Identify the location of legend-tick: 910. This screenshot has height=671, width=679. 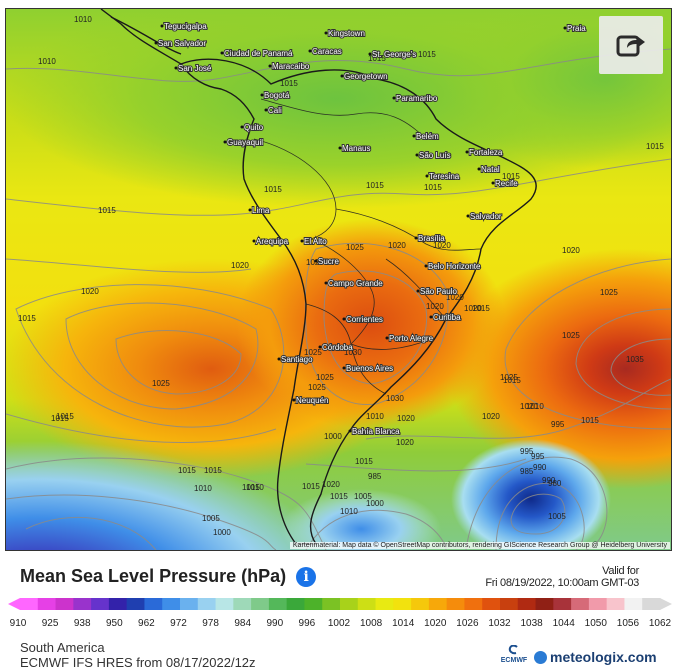
(18, 623).